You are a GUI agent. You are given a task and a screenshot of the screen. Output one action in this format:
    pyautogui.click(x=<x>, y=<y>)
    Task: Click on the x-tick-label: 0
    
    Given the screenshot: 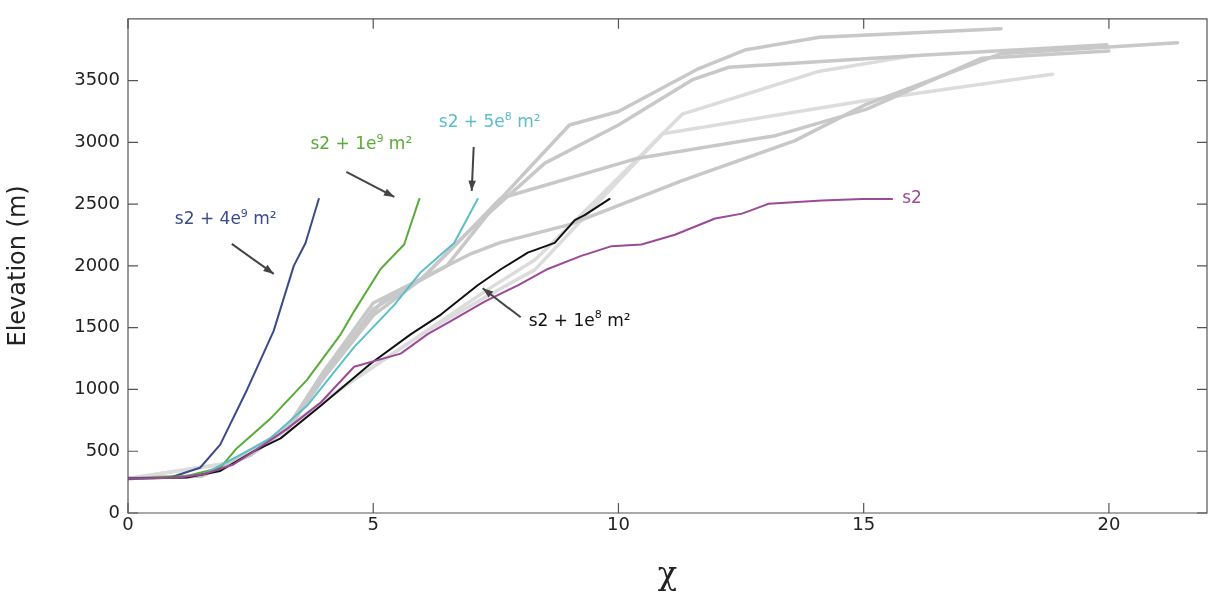 What is the action you would take?
    pyautogui.click(x=128, y=524)
    